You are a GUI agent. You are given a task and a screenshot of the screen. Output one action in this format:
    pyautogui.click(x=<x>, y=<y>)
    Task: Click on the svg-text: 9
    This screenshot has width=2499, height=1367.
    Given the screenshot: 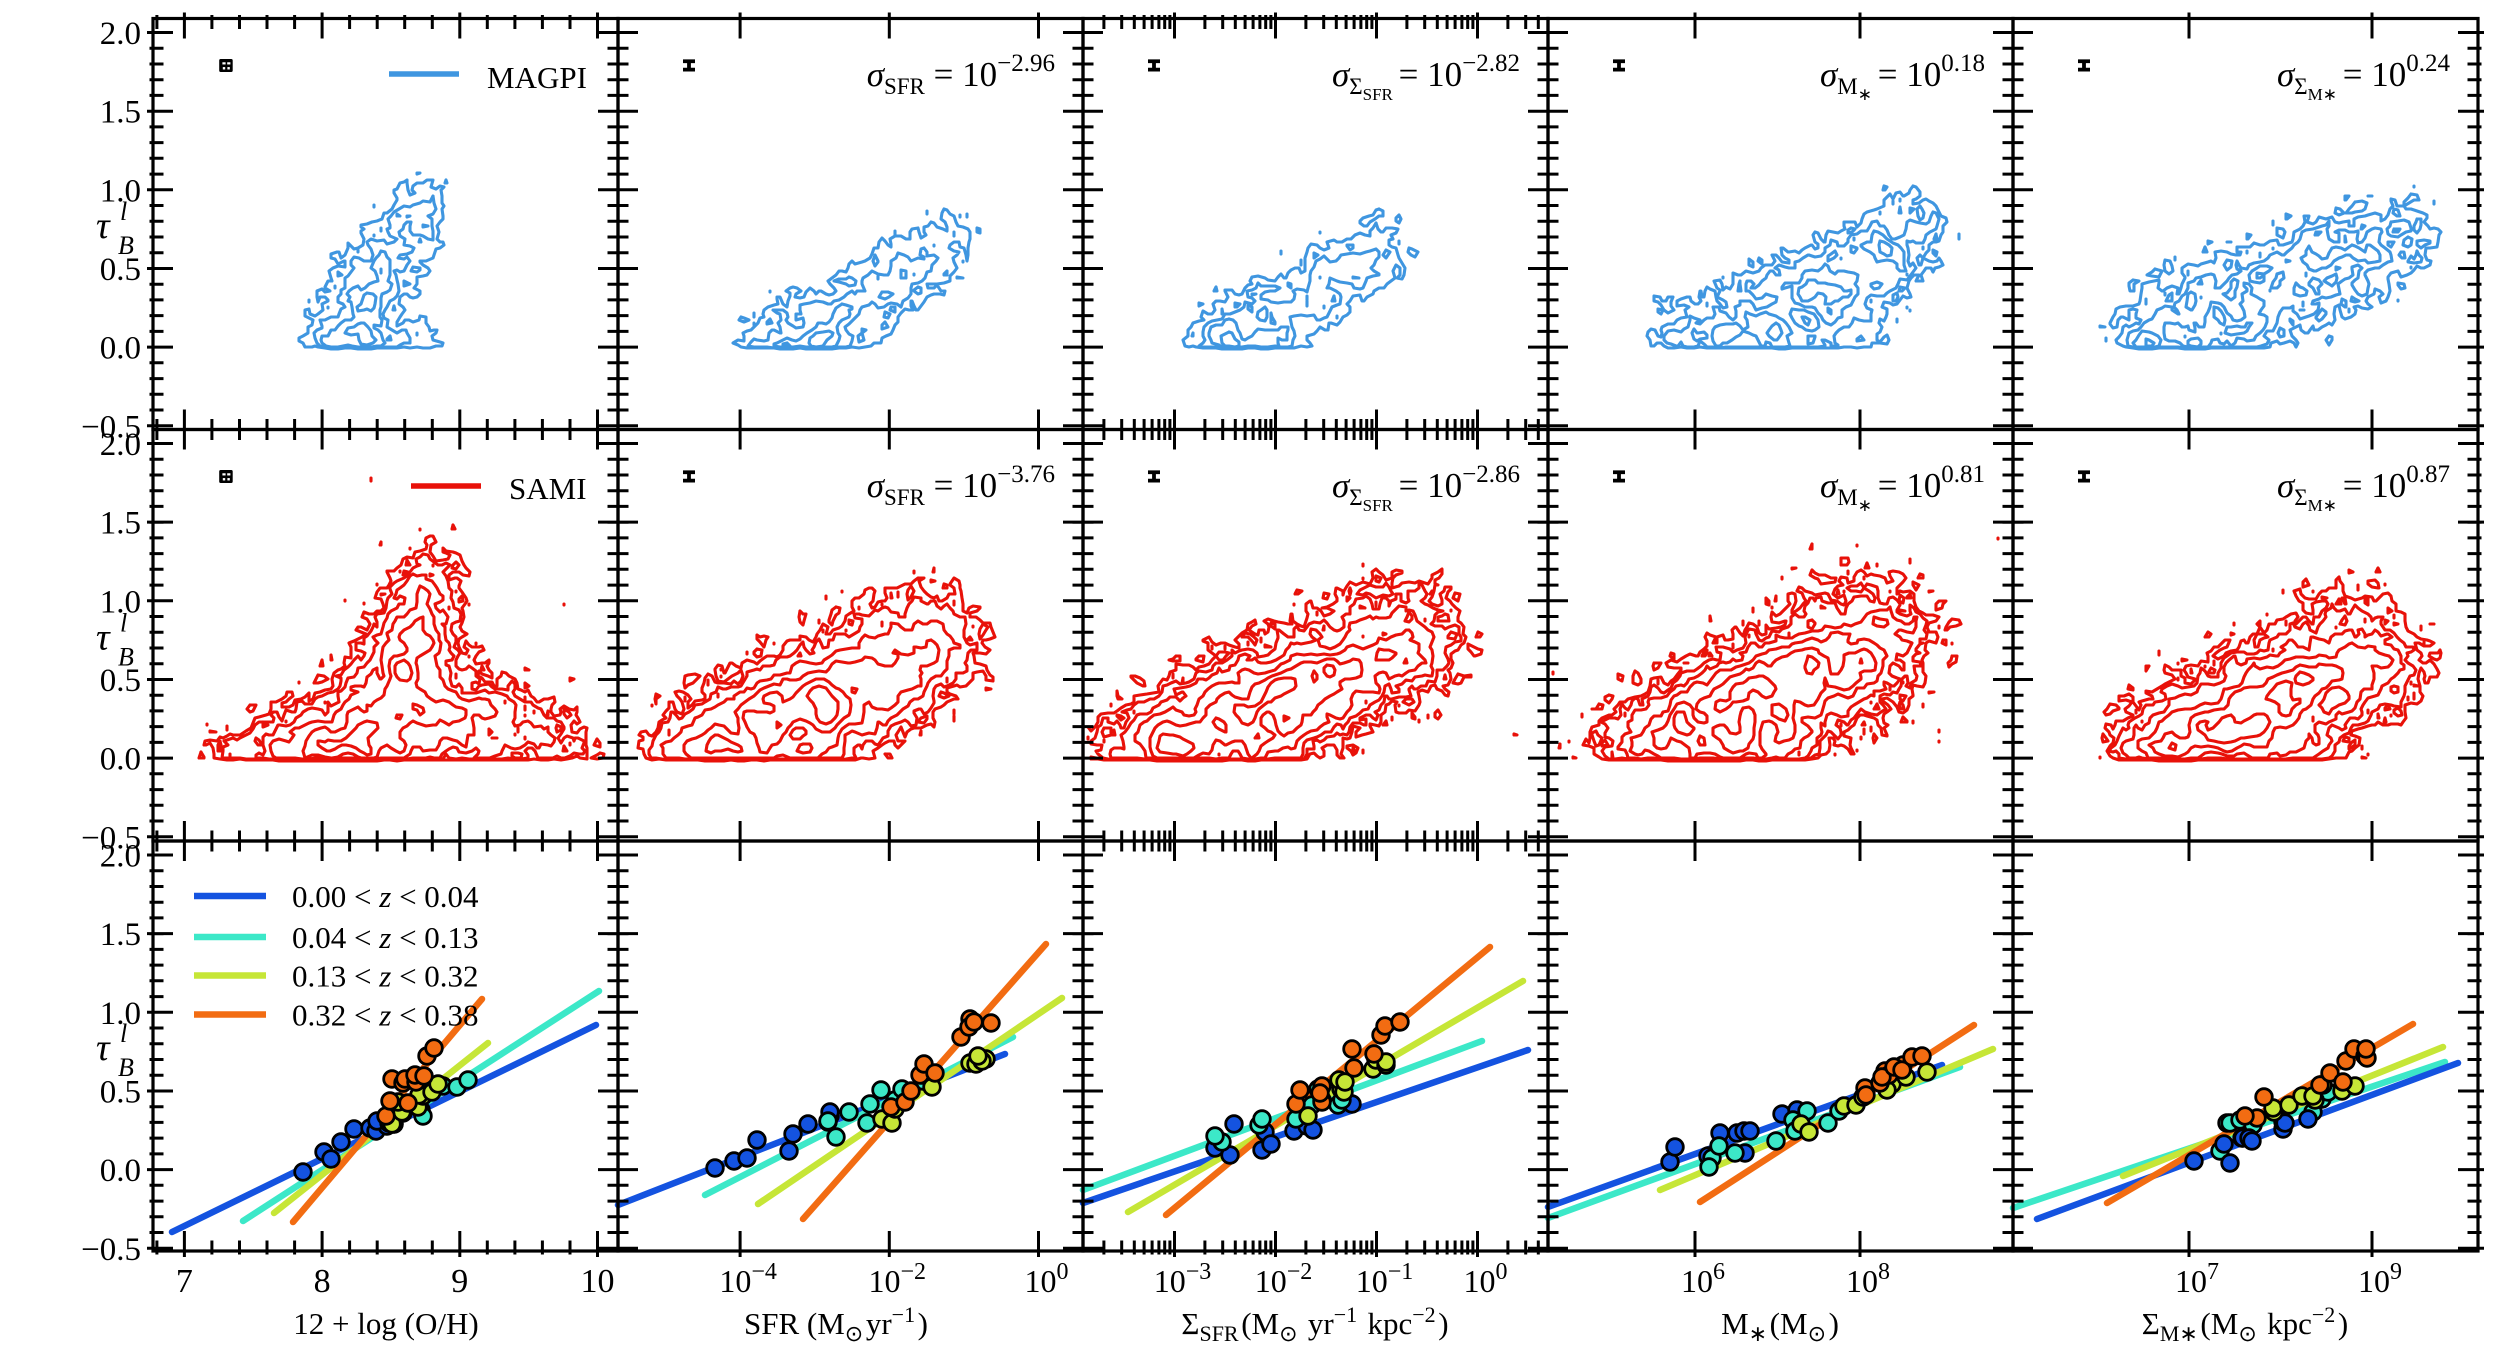 What is the action you would take?
    pyautogui.click(x=459, y=1281)
    